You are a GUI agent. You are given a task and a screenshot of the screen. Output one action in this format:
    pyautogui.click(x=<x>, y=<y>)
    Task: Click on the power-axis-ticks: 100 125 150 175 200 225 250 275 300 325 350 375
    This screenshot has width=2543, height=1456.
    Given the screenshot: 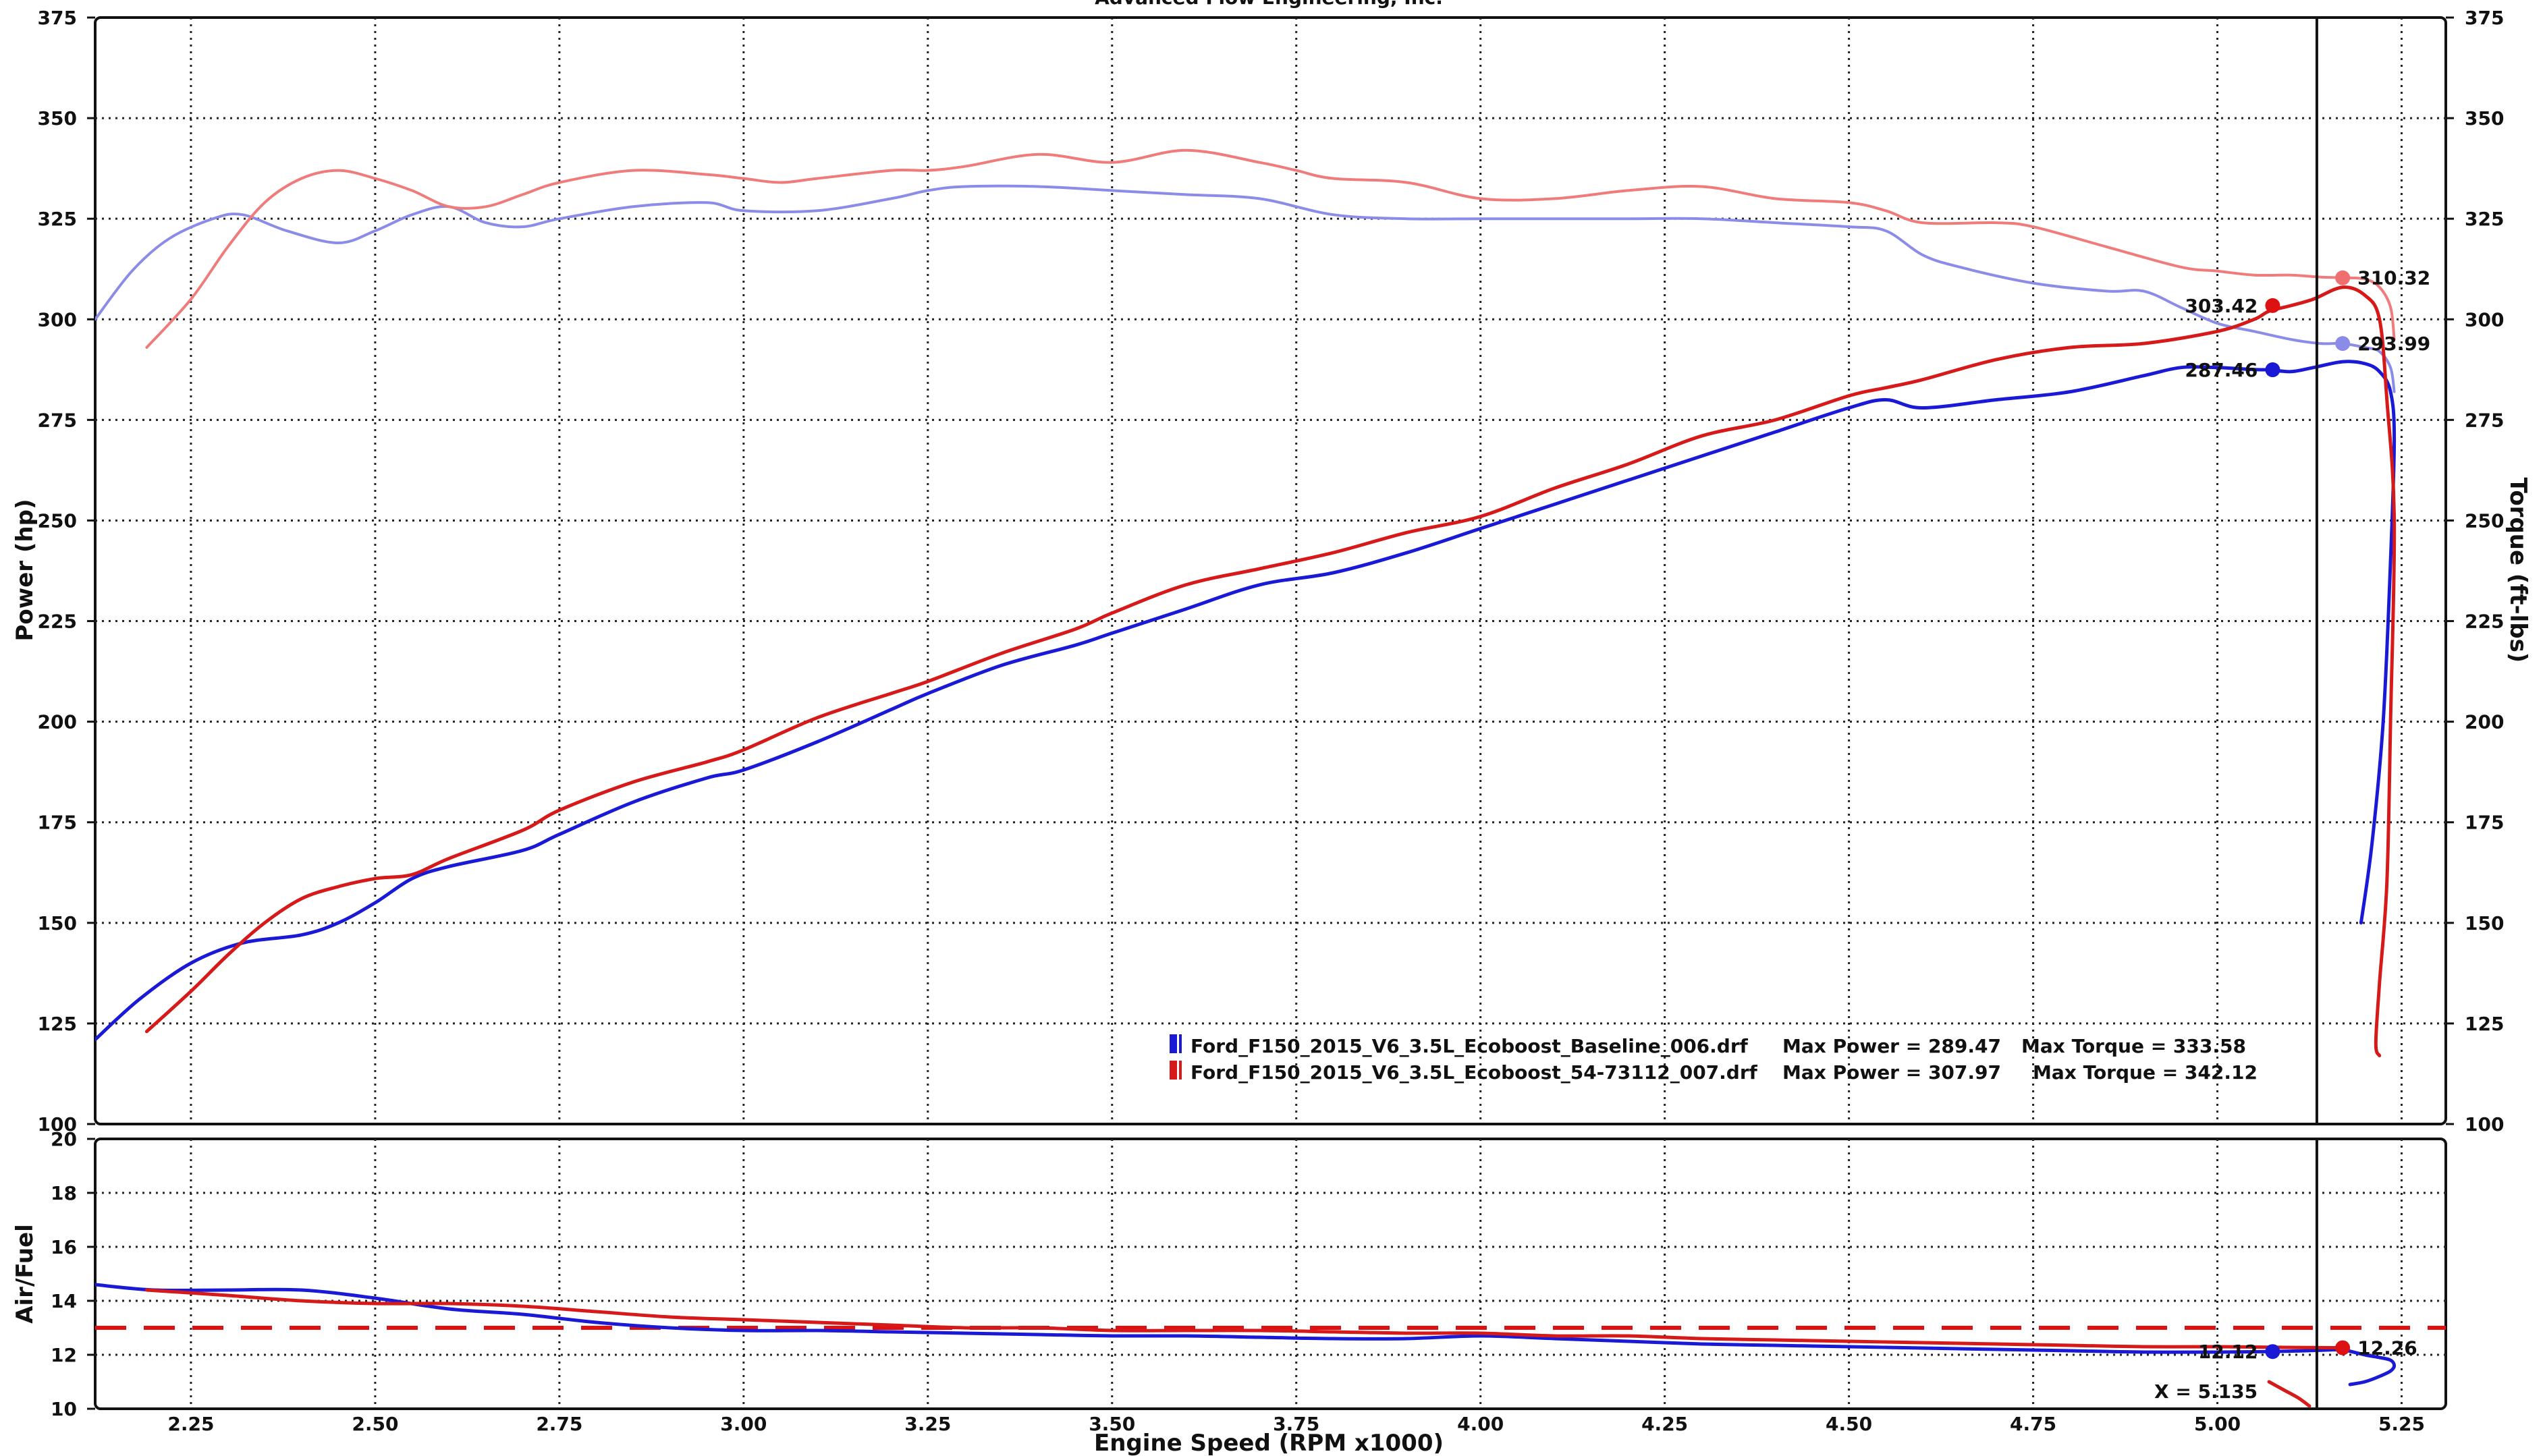 What is the action you would take?
    pyautogui.click(x=66, y=571)
    